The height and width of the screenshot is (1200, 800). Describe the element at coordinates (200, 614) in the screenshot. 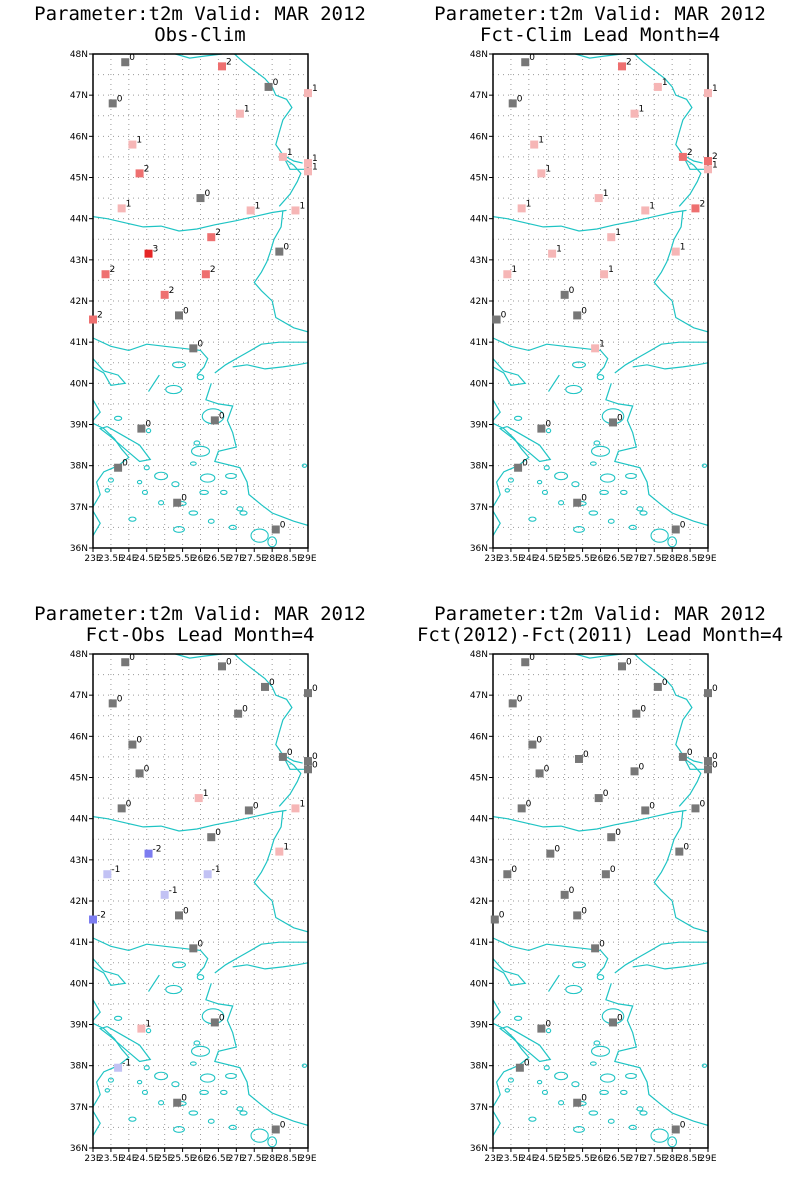

I see `panel-title: Parameter:t2m Valid: MAR 2012` at that location.